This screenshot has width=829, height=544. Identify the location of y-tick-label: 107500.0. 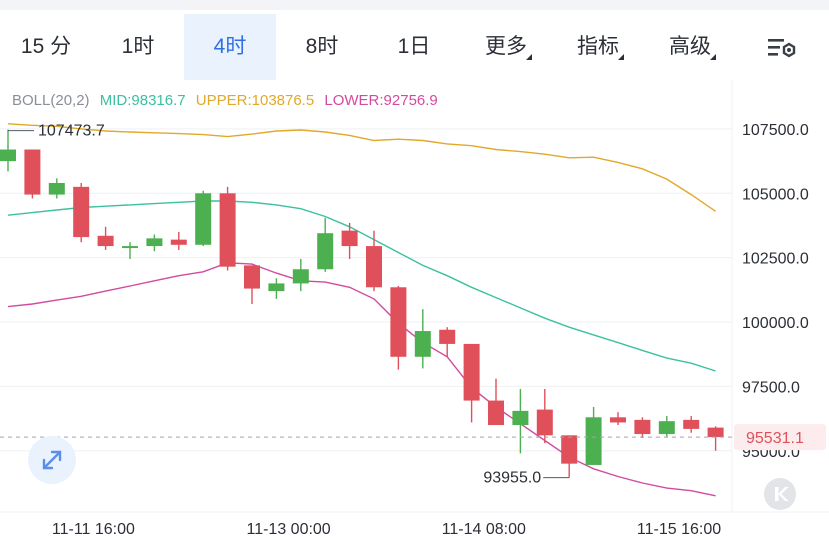
(775, 130).